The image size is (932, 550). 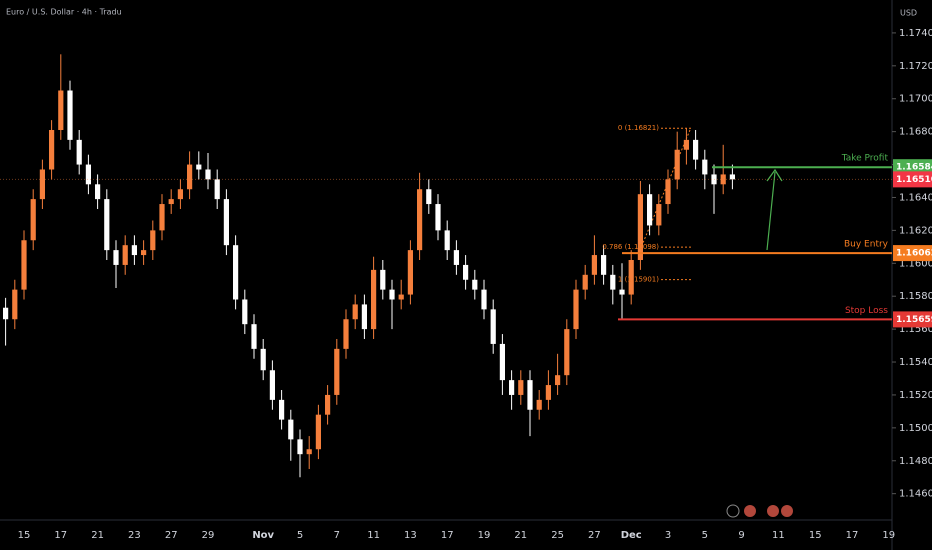 What do you see at coordinates (557, 535) in the screenshot?
I see `x-tick-label: 25` at bounding box center [557, 535].